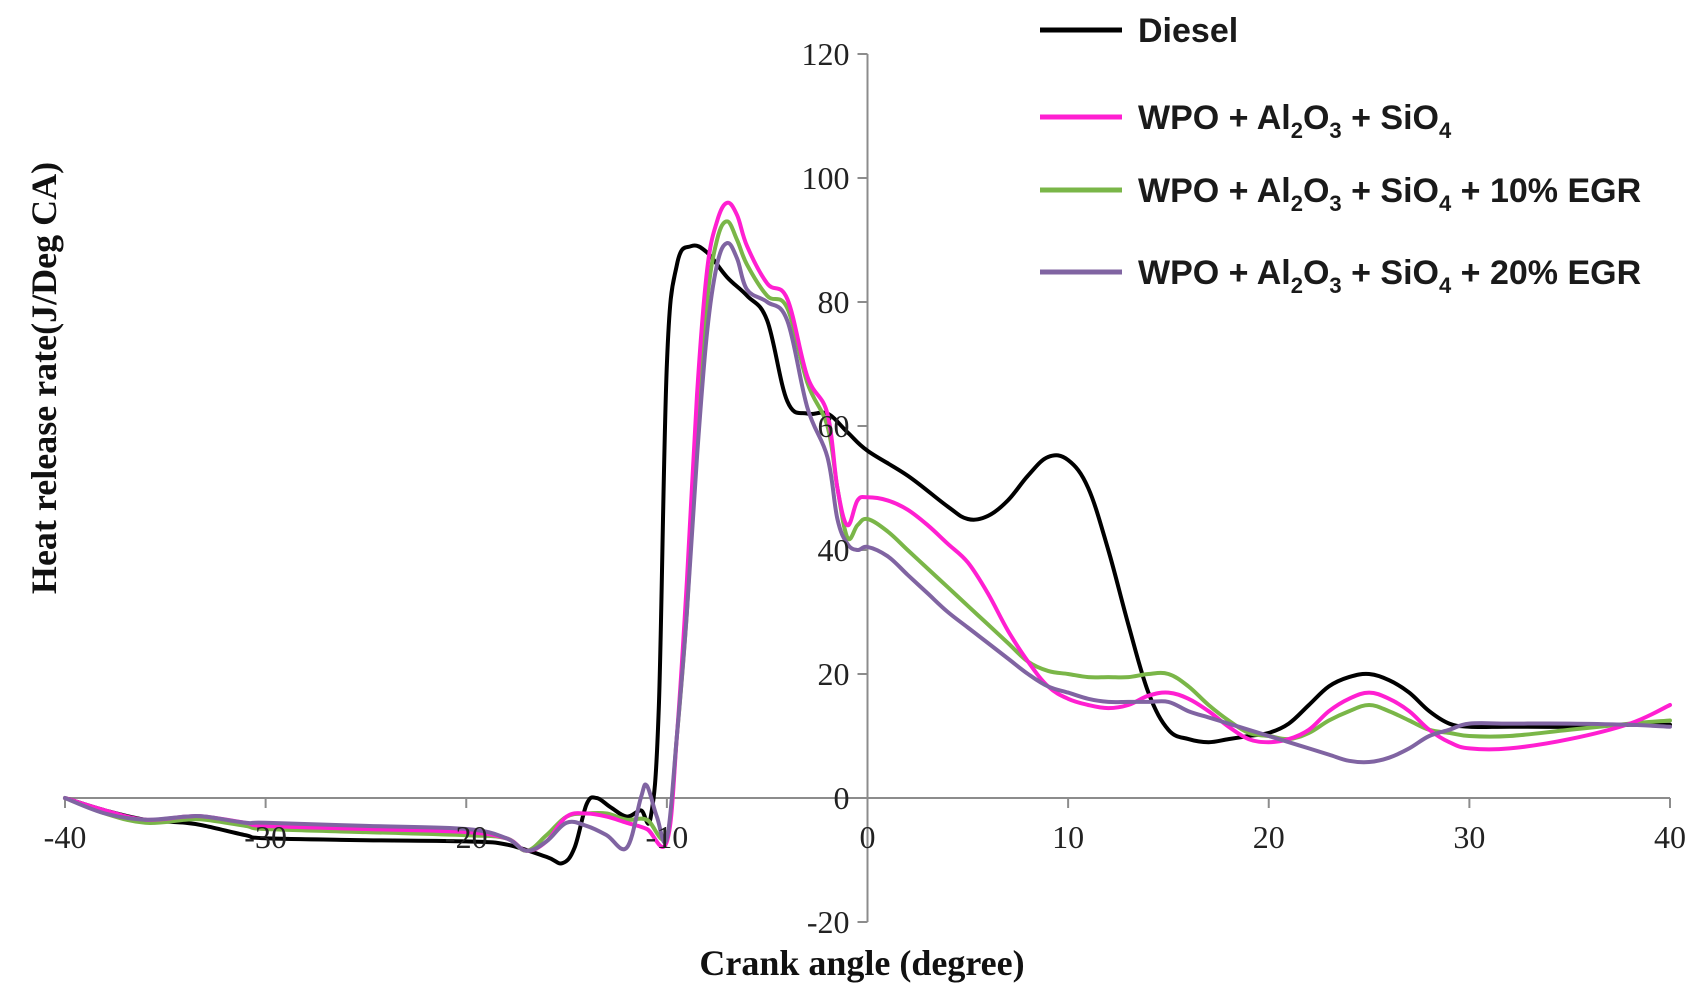 Image resolution: width=1704 pixels, height=998 pixels. What do you see at coordinates (1389, 194) in the screenshot?
I see `legend-label: WPO + Al2O3 + SiO4 + 10% EGR` at bounding box center [1389, 194].